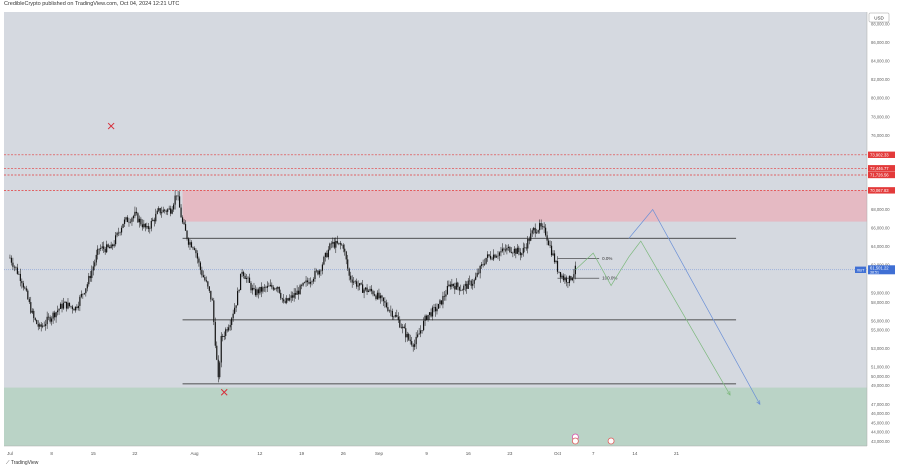  I want to click on current-price-tag, so click(881, 270).